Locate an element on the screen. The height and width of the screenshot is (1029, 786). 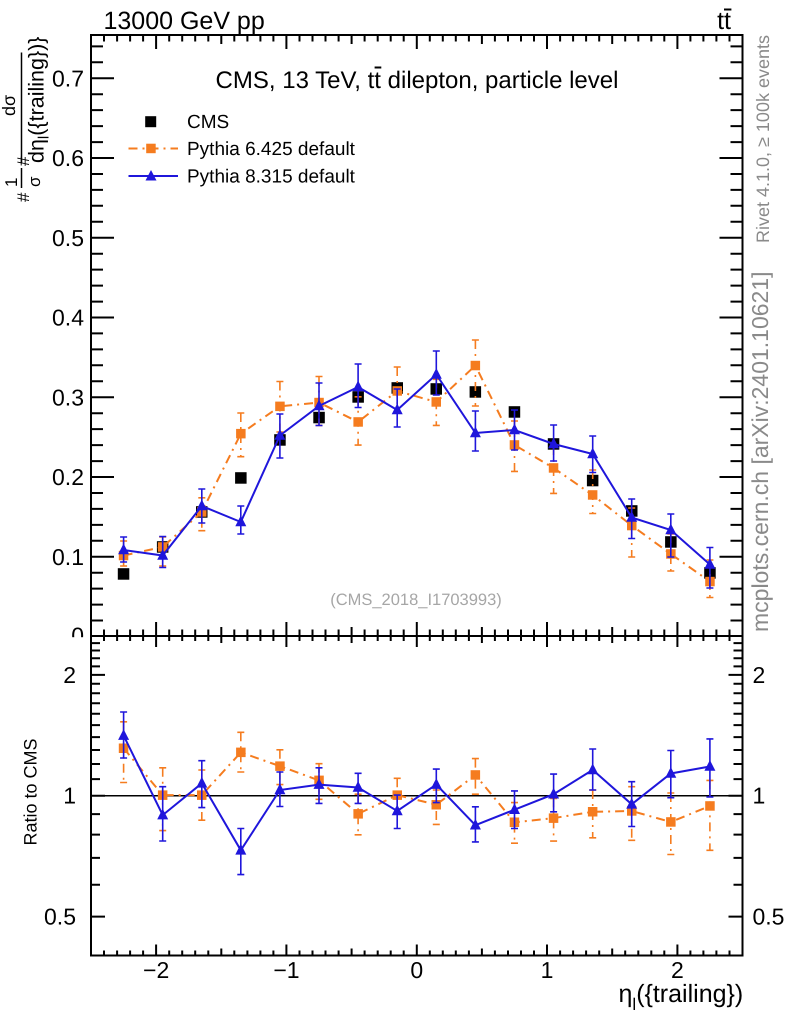
svg-text: Ratio to CMS is located at coordinates (31, 791).